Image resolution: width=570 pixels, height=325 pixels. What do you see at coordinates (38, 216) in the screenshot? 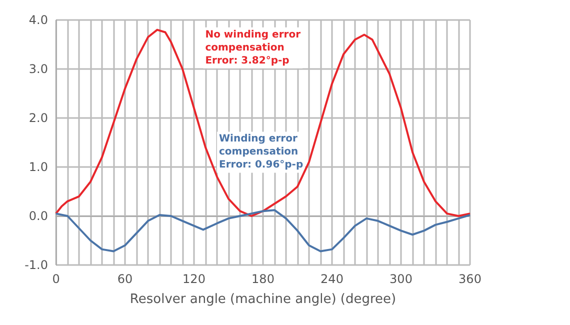
I see `y-tick-label: 0.0` at bounding box center [38, 216].